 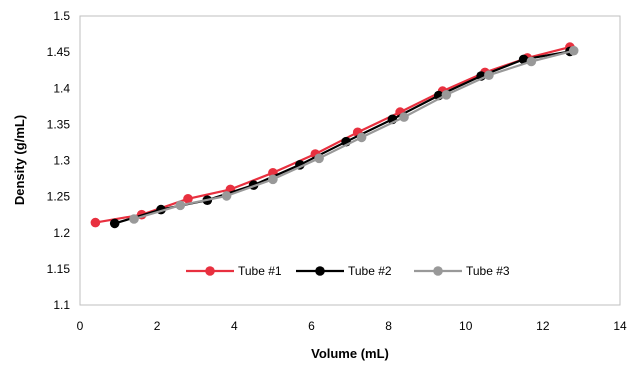 I want to click on x-tick-label: 0, so click(x=80, y=326).